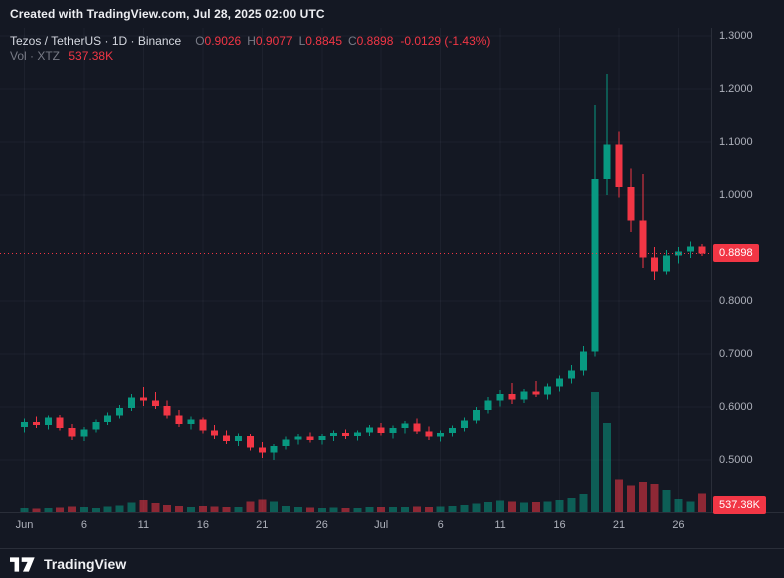  I want to click on symbol-title: Tezos / TetherUS · 1D · Binance, so click(96, 41).